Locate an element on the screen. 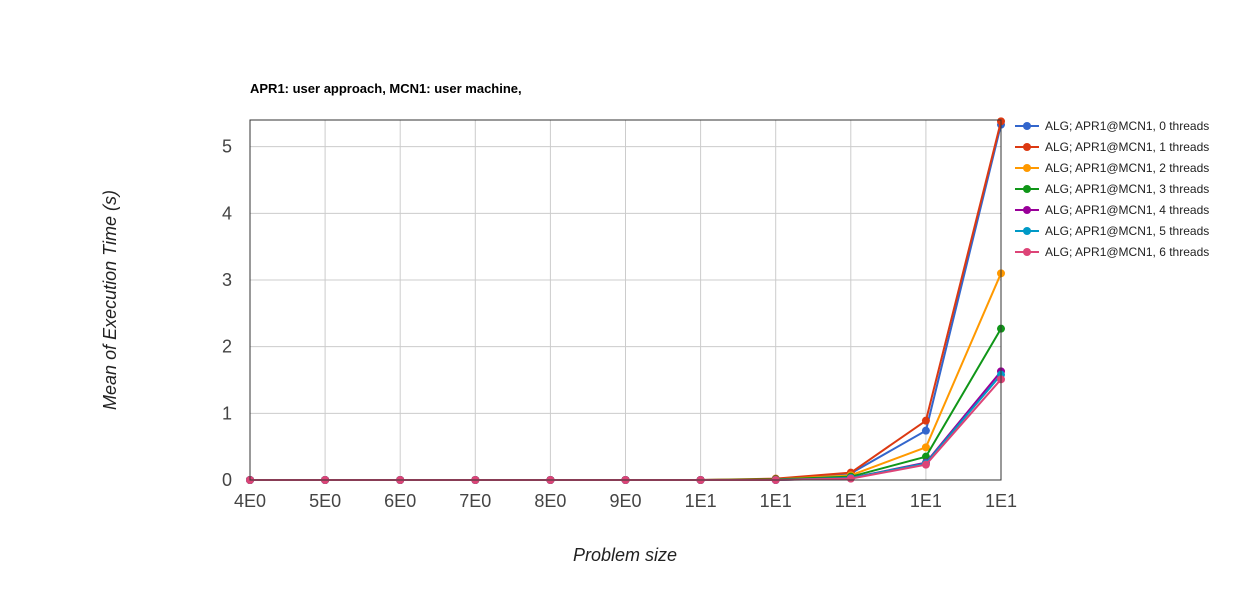 The height and width of the screenshot is (605, 1251). legend-label: ALG; APR1@MCN1, 0 threads is located at coordinates (1127, 126).